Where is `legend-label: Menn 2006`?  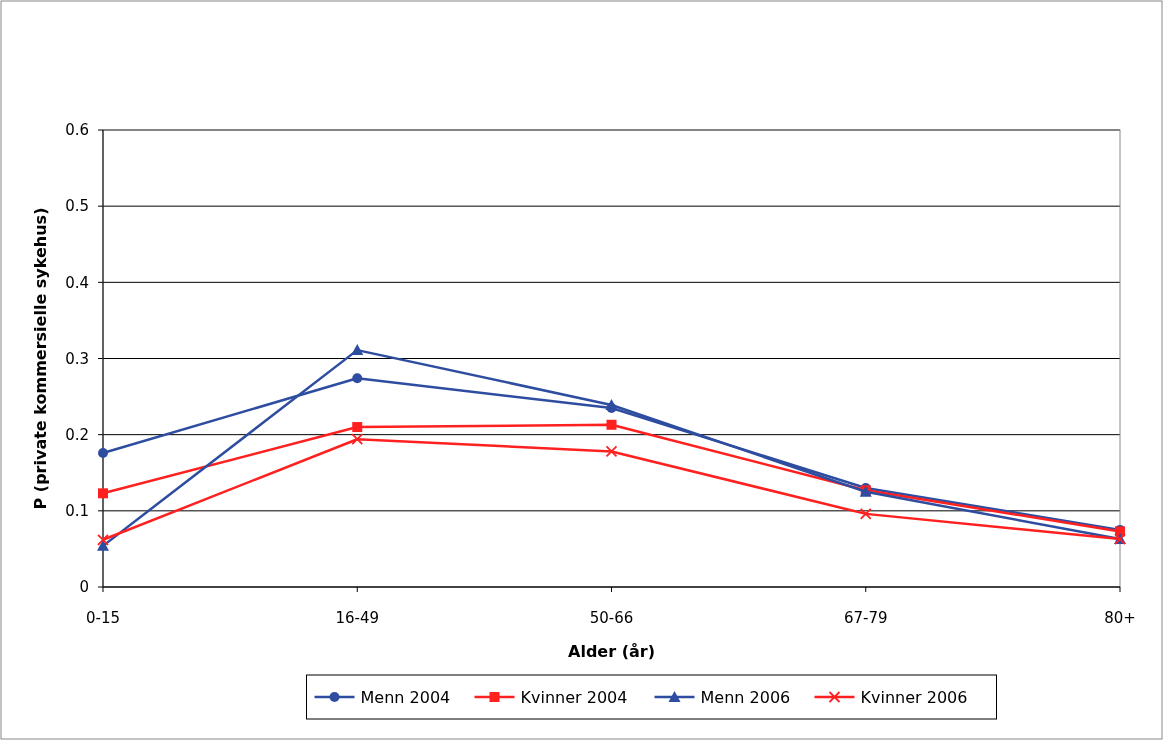
legend-label: Menn 2006 is located at coordinates (745, 697).